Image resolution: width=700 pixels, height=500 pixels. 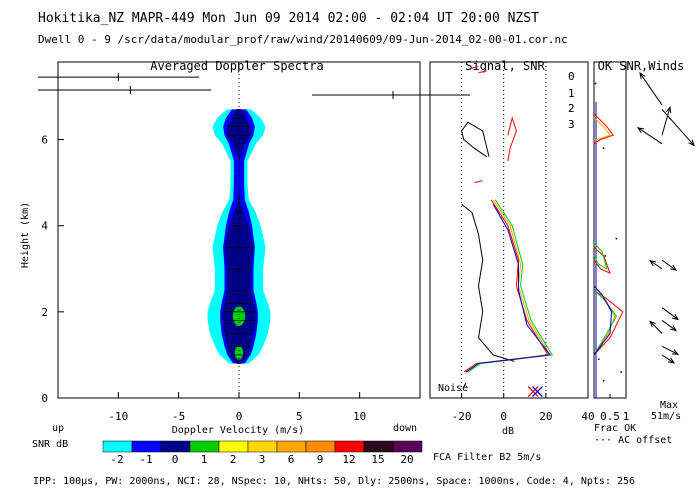 What do you see at coordinates (505, 66) in the screenshot?
I see `signal-title: Signal, SNR` at bounding box center [505, 66].